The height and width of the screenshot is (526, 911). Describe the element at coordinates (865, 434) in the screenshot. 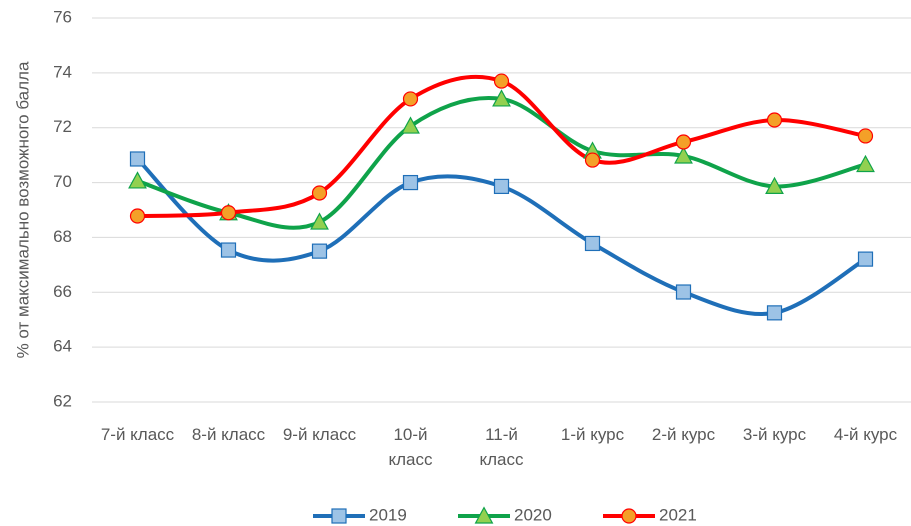

I see `x-tick-label: 4-й курс` at that location.